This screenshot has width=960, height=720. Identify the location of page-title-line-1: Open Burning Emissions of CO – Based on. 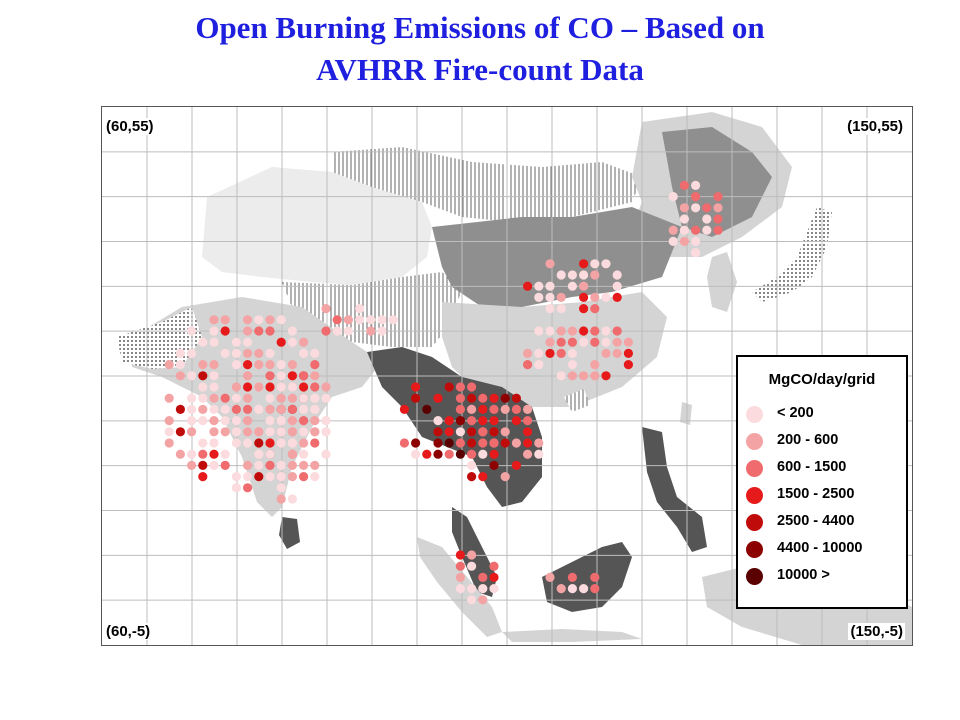
(480, 27).